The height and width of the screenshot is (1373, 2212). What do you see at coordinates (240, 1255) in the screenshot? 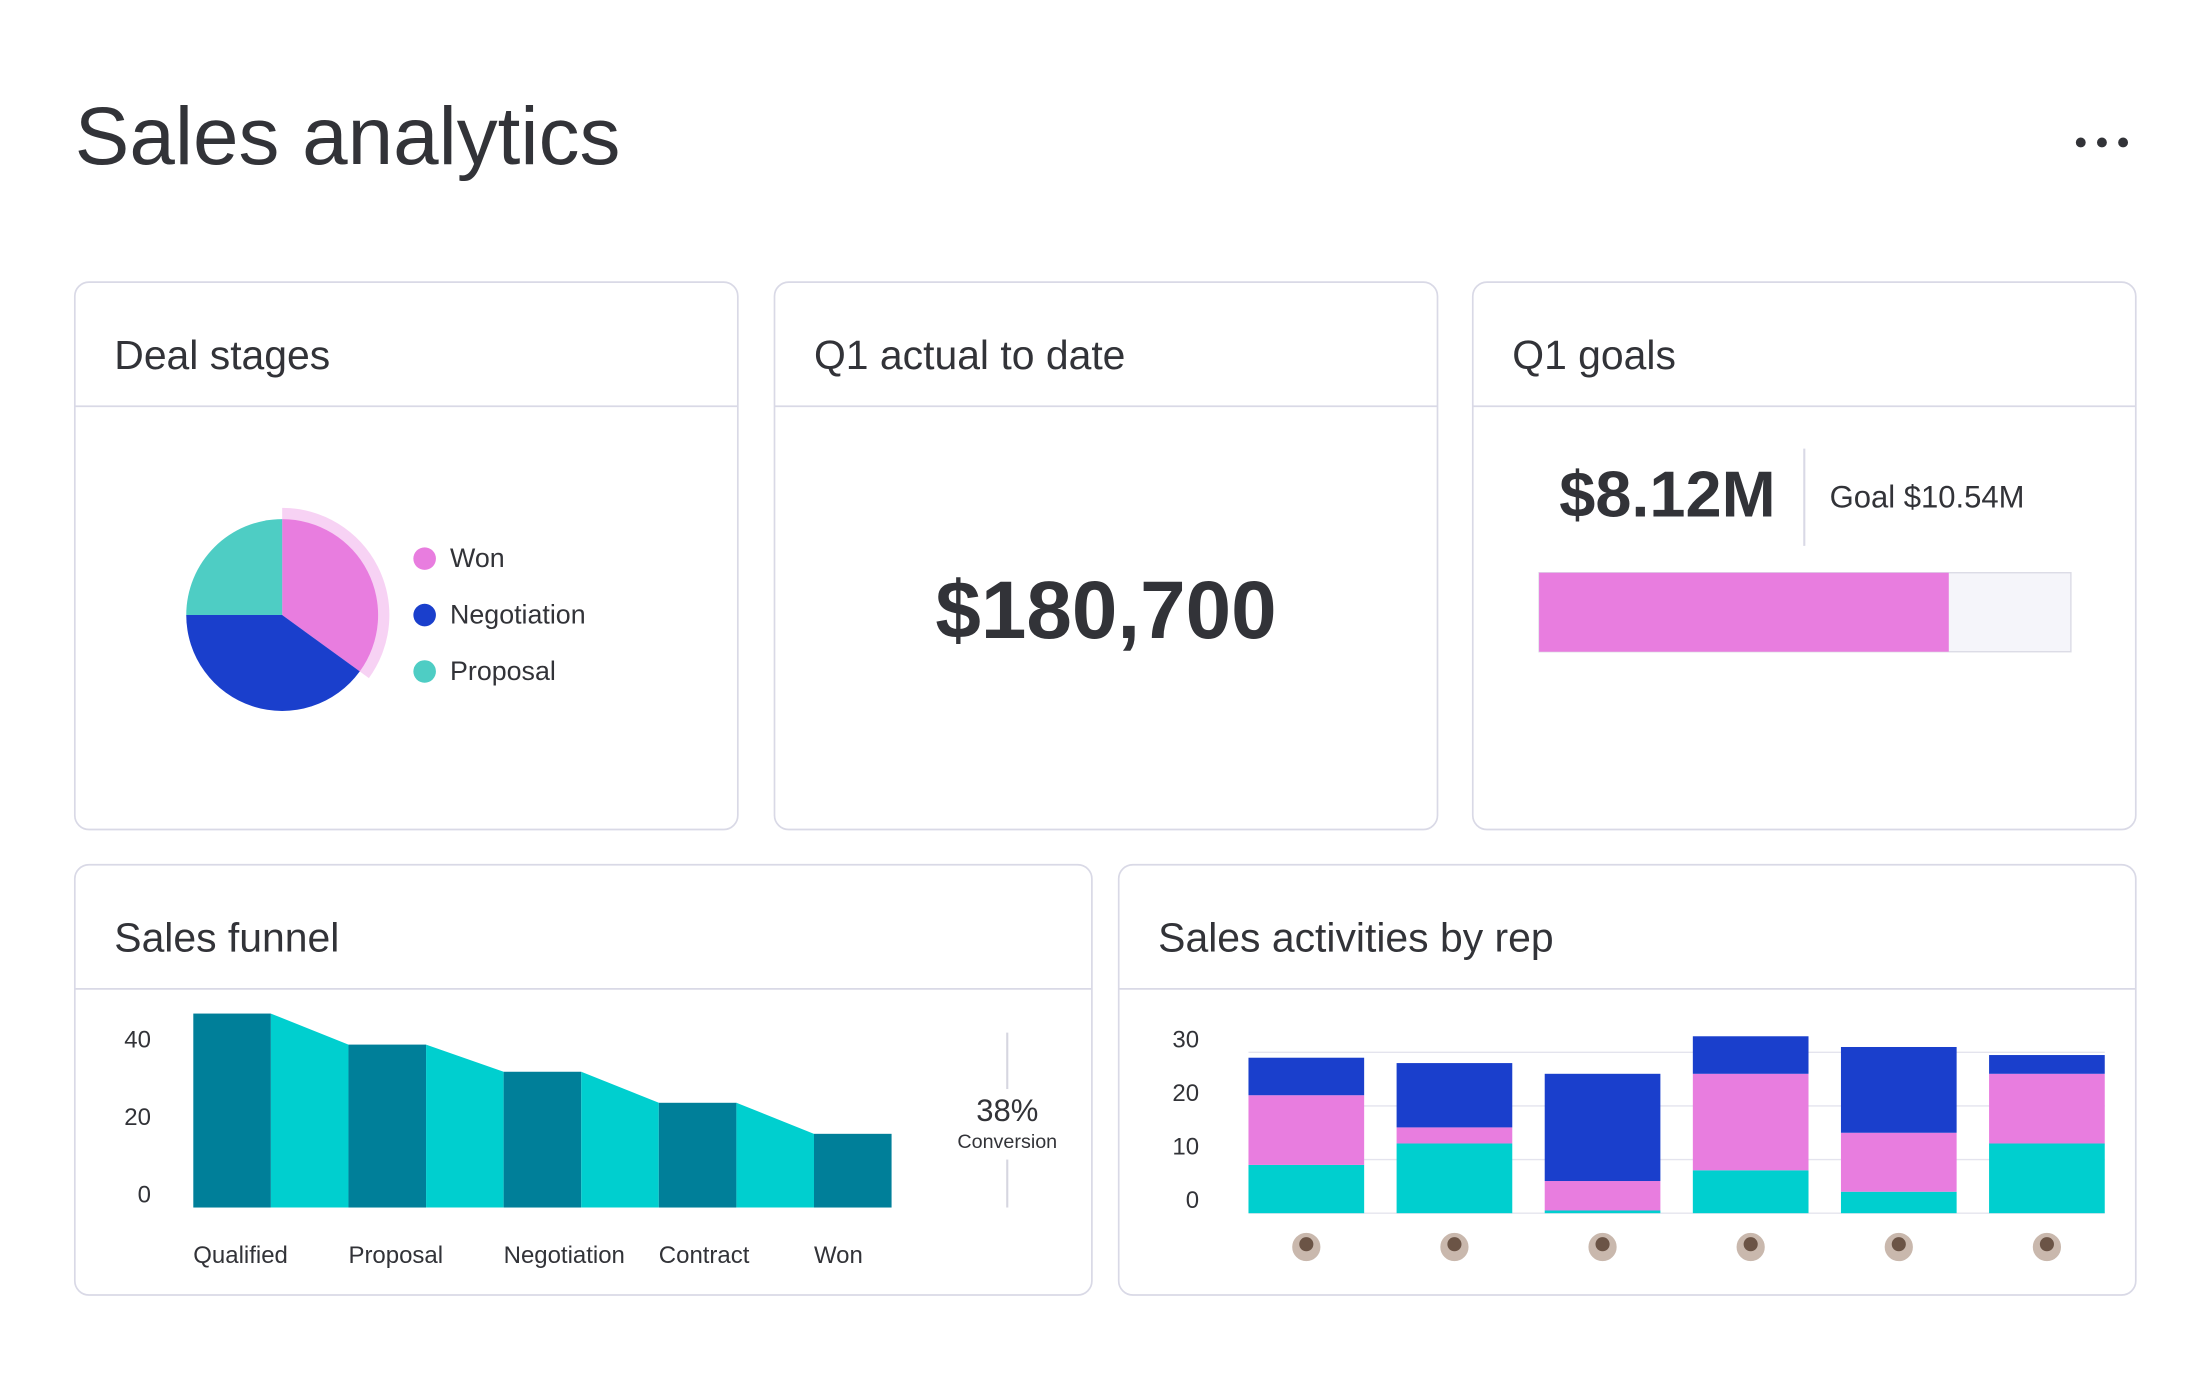
I see `x-tick-label: Qualified` at bounding box center [240, 1255].